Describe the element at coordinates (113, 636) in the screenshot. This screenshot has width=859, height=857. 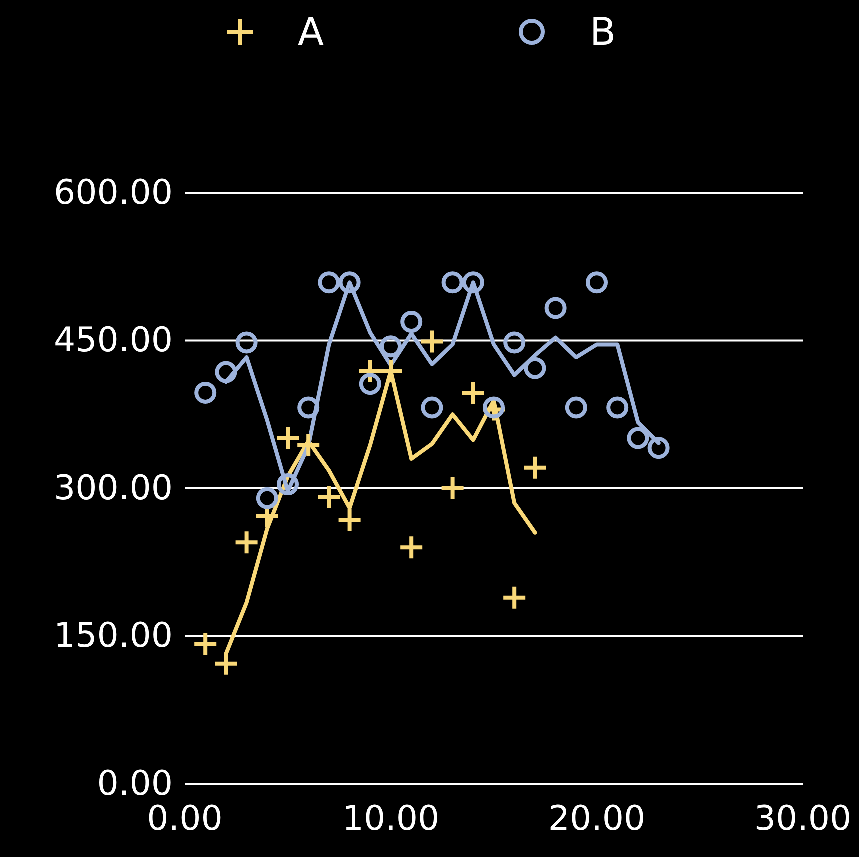
I see `y-tick-label: 150.00` at that location.